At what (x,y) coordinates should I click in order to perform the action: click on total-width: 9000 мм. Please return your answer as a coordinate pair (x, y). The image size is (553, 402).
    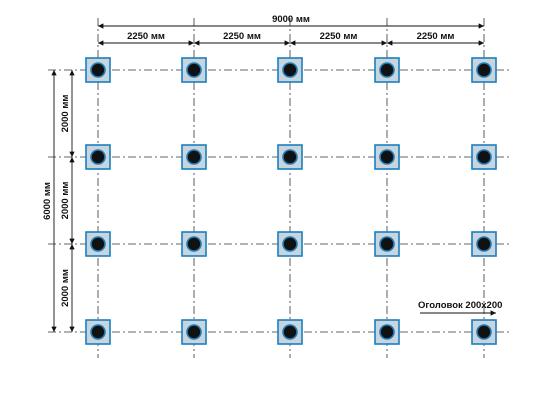
    Looking at the image, I should click on (291, 19).